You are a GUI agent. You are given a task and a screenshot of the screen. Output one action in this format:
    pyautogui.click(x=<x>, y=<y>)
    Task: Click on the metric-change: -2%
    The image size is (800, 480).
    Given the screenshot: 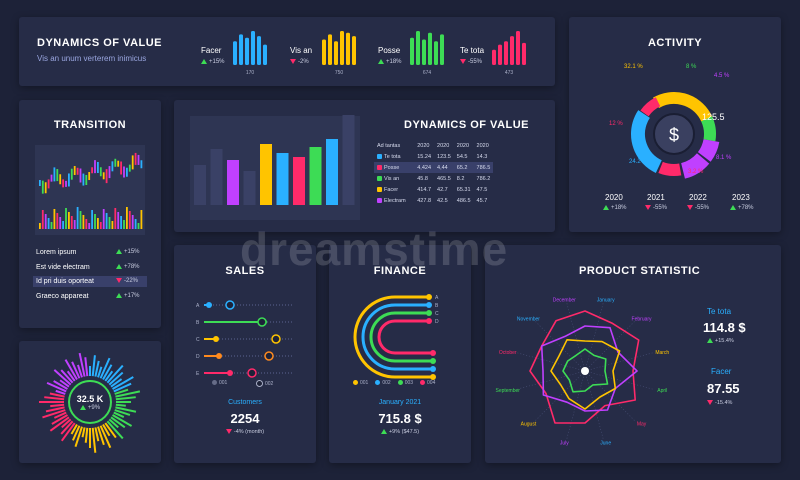 What is the action you would take?
    pyautogui.click(x=299, y=62)
    